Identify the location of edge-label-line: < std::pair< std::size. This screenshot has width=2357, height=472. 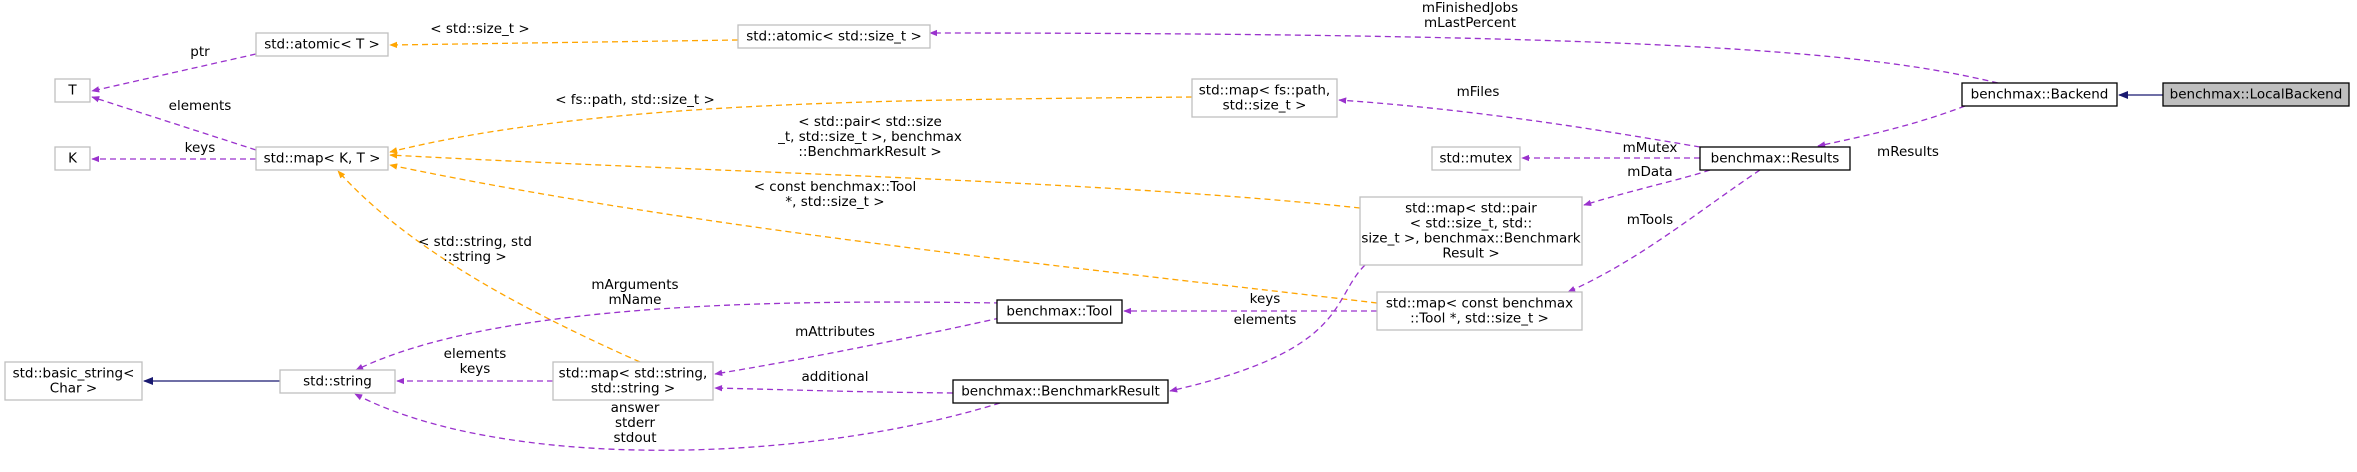
(870, 122).